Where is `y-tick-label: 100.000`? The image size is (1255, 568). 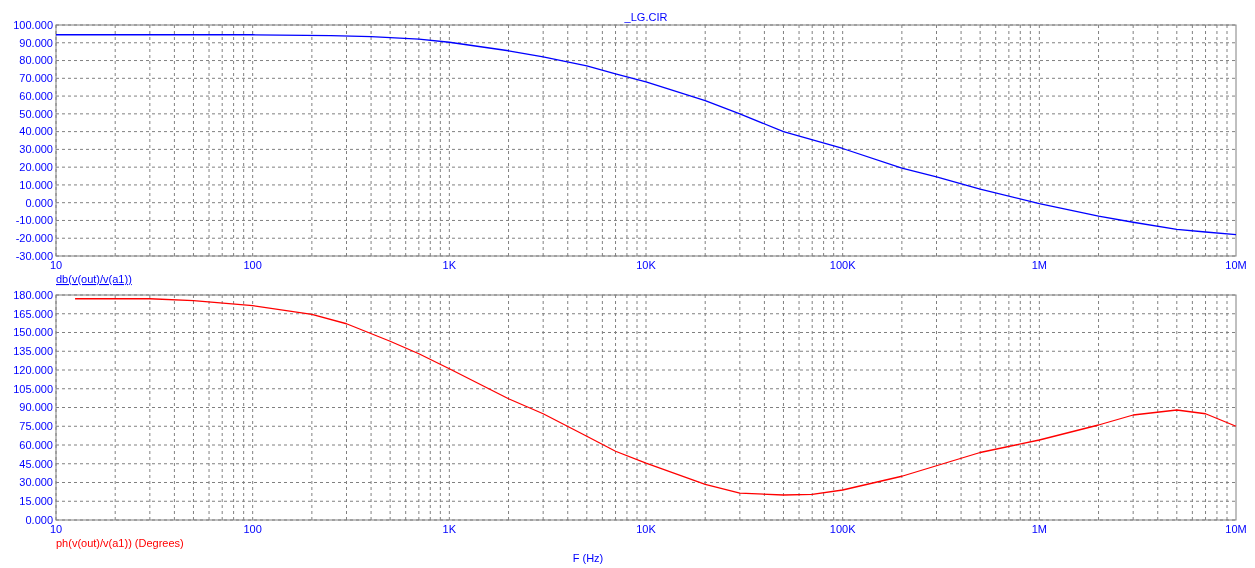
y-tick-label: 100.000 is located at coordinates (33, 24).